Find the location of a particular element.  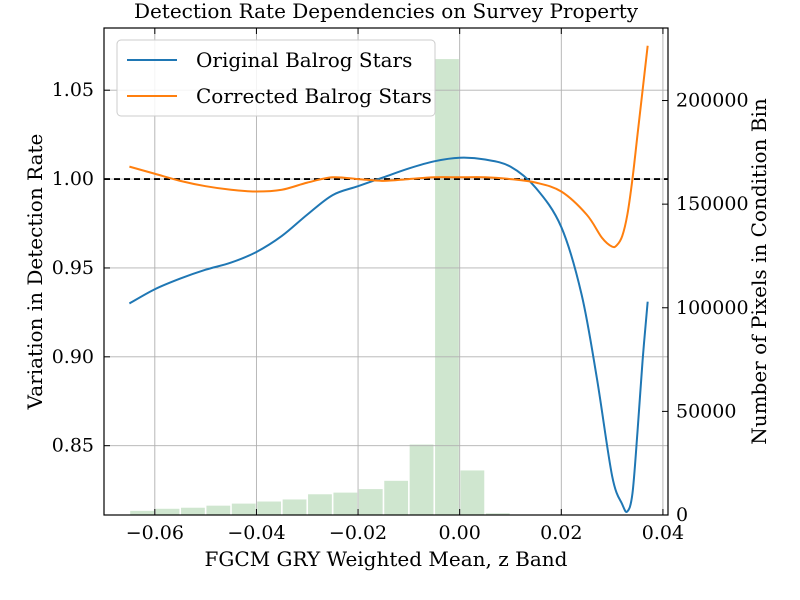

x-tick-label: 0.04 is located at coordinates (663, 533).